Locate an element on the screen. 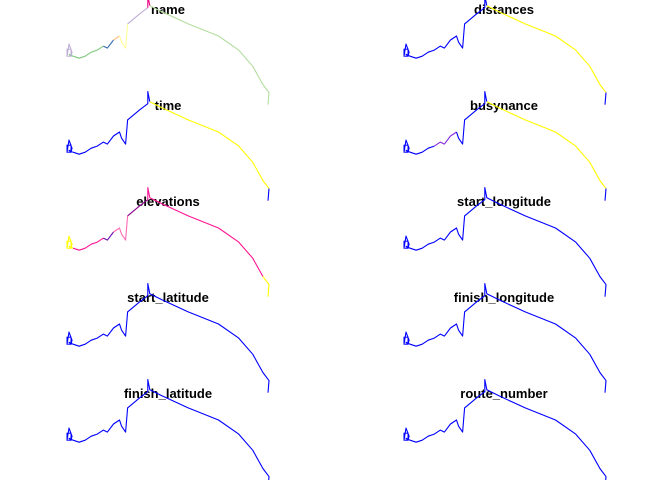 This screenshot has width=672, height=480. panel-title: name is located at coordinates (168, 9).